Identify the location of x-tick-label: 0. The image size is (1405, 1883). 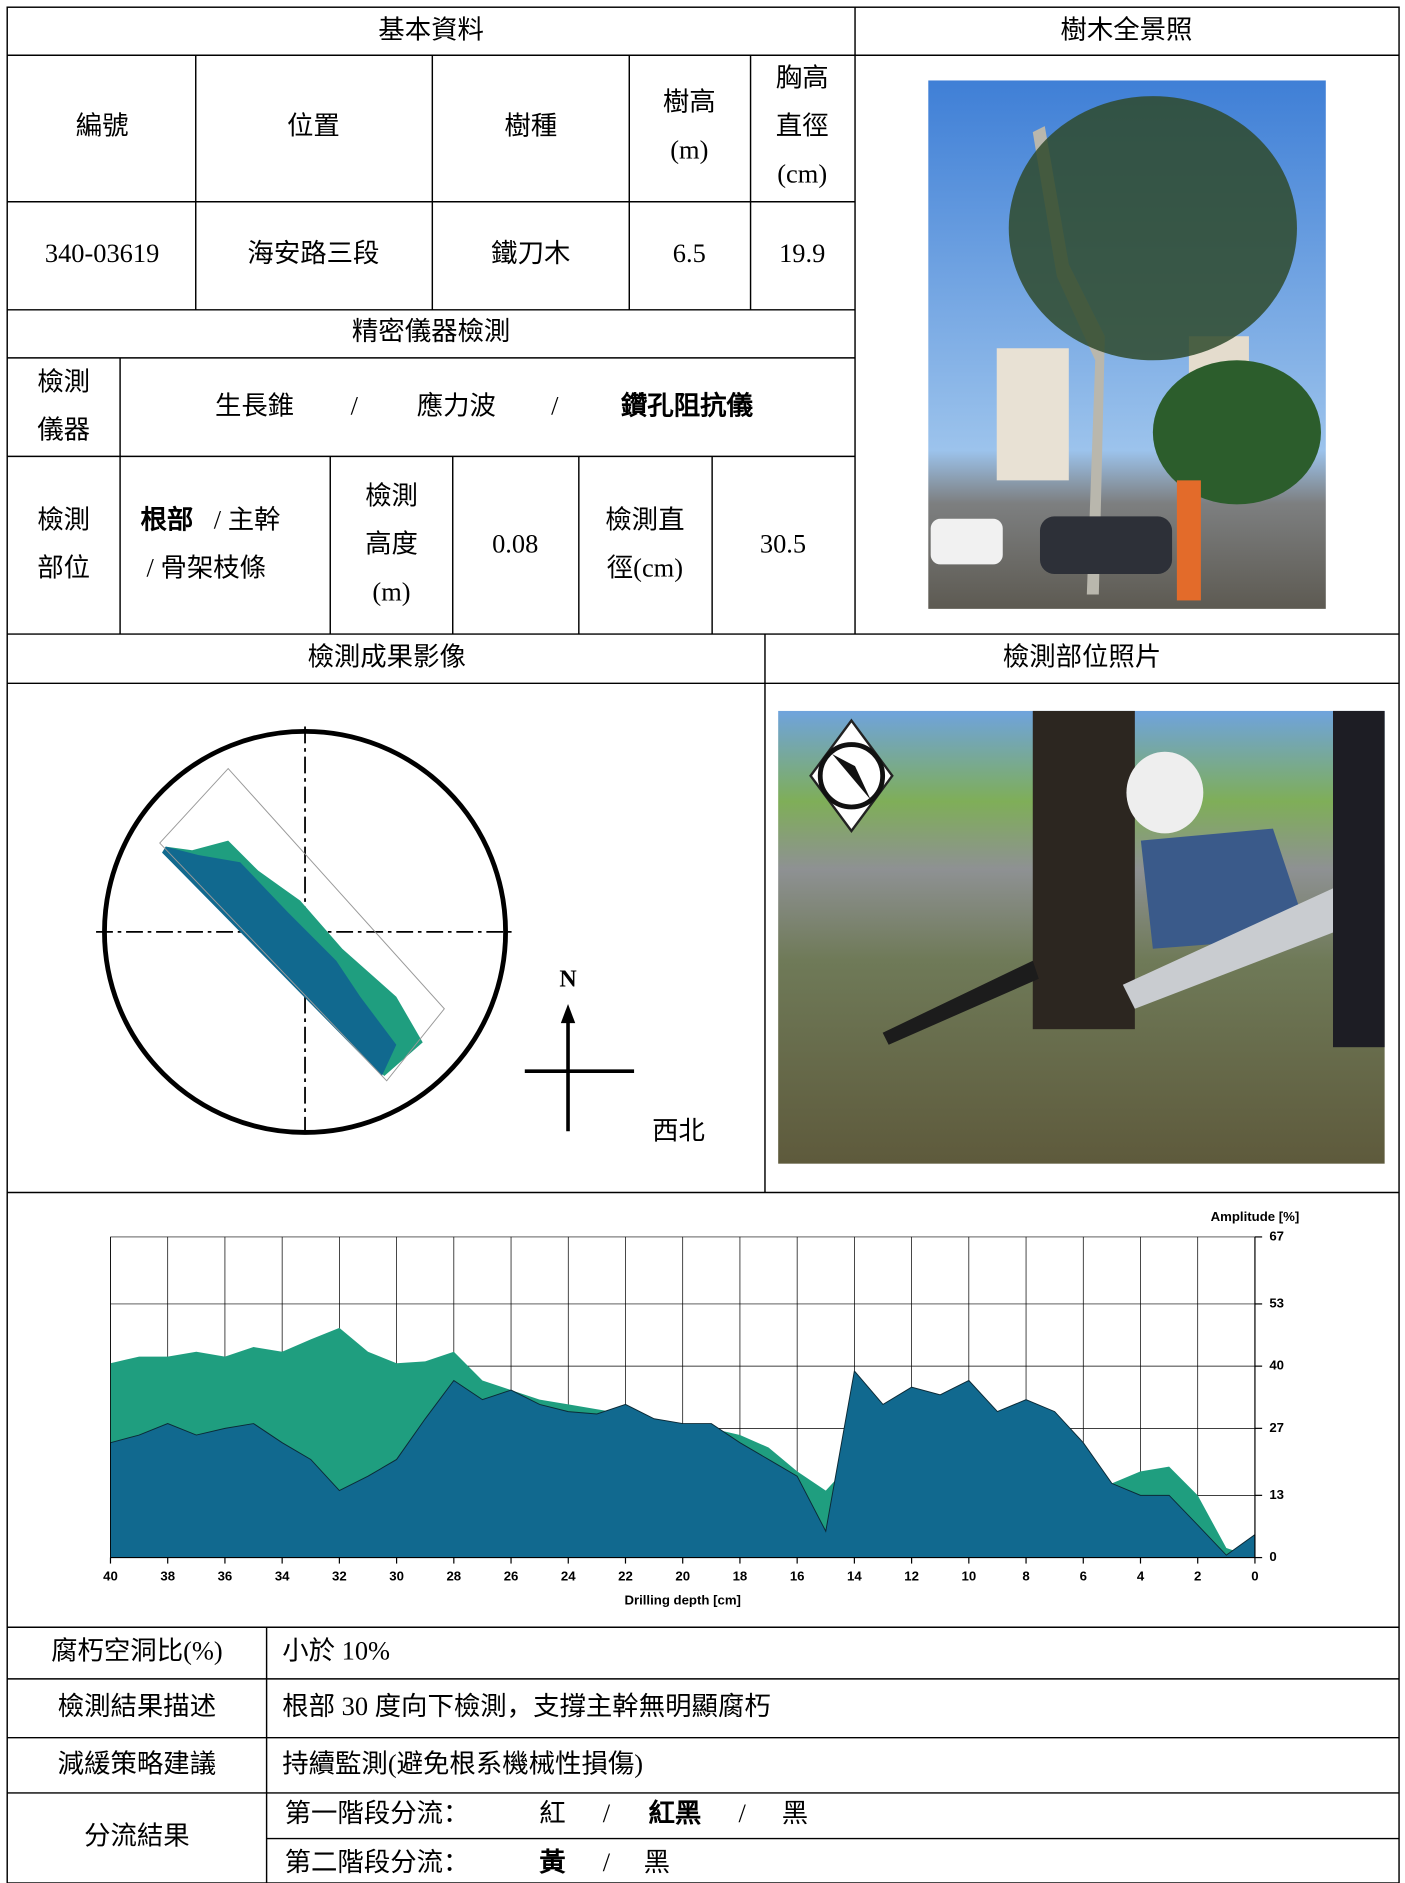
(1254, 1575).